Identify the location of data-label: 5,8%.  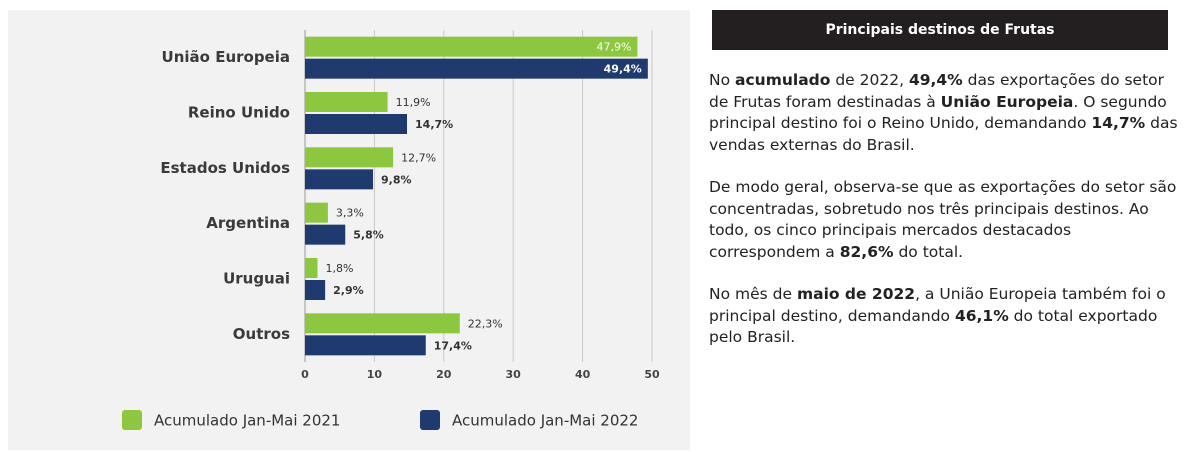
(368, 235).